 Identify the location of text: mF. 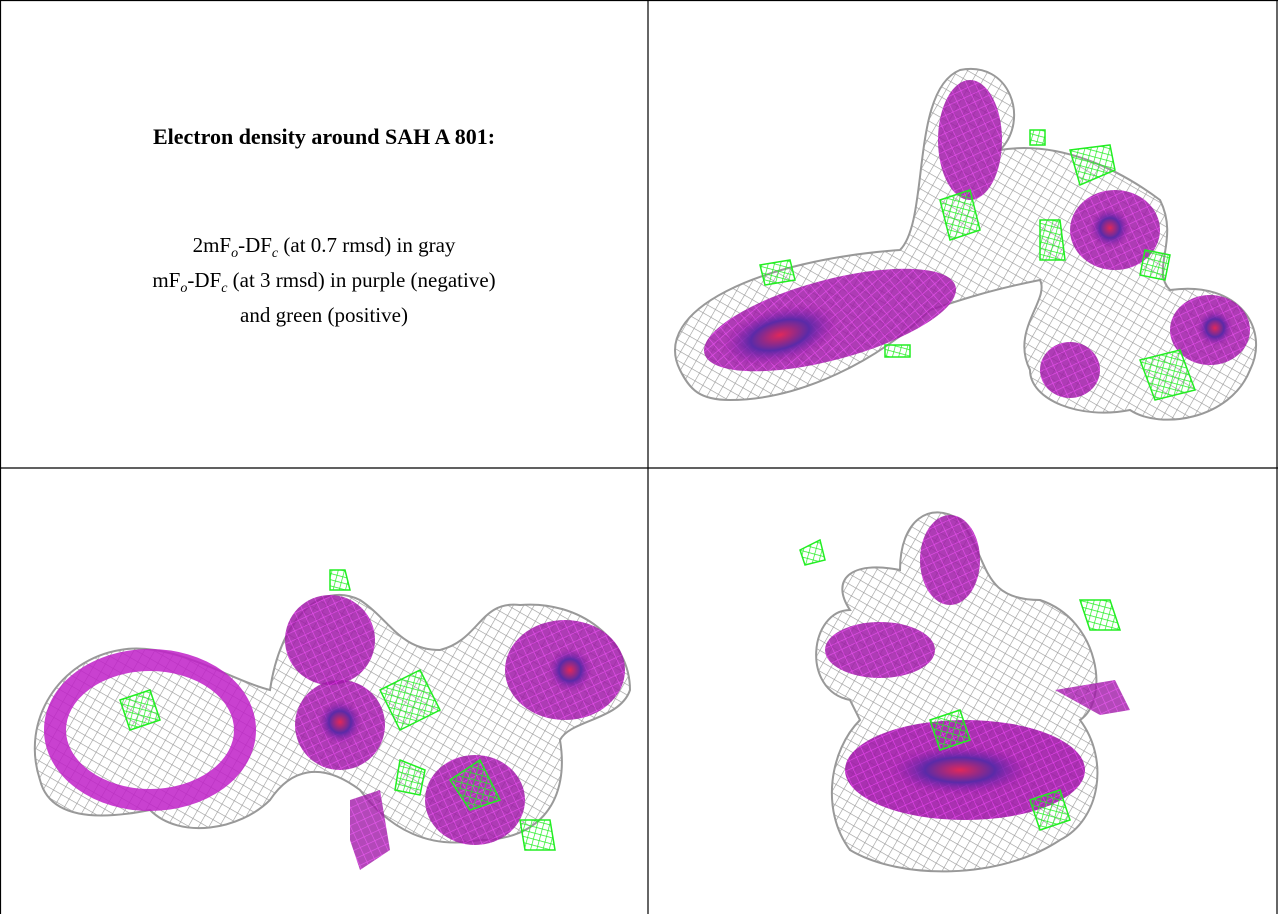
(166, 280).